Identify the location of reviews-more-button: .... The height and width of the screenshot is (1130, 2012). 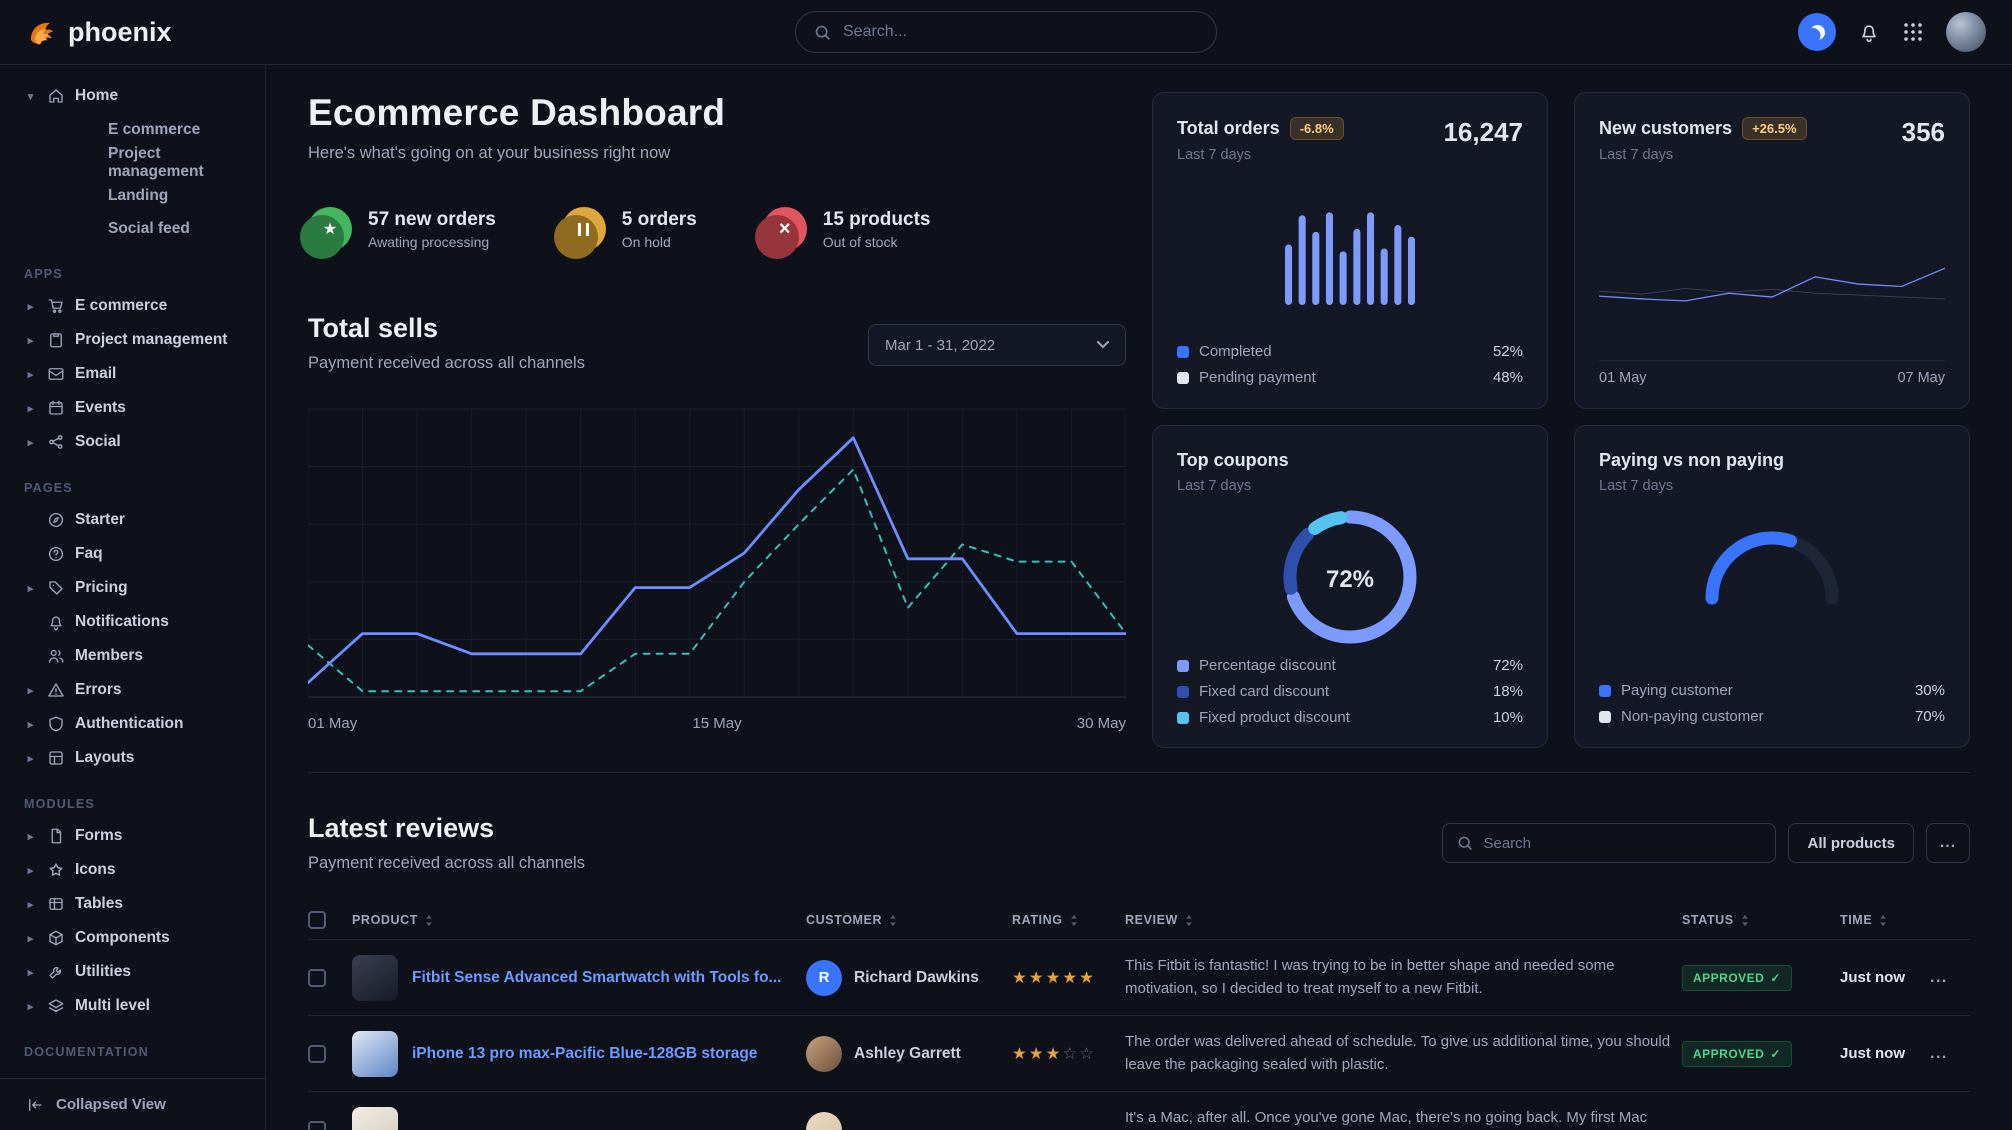
(1948, 843).